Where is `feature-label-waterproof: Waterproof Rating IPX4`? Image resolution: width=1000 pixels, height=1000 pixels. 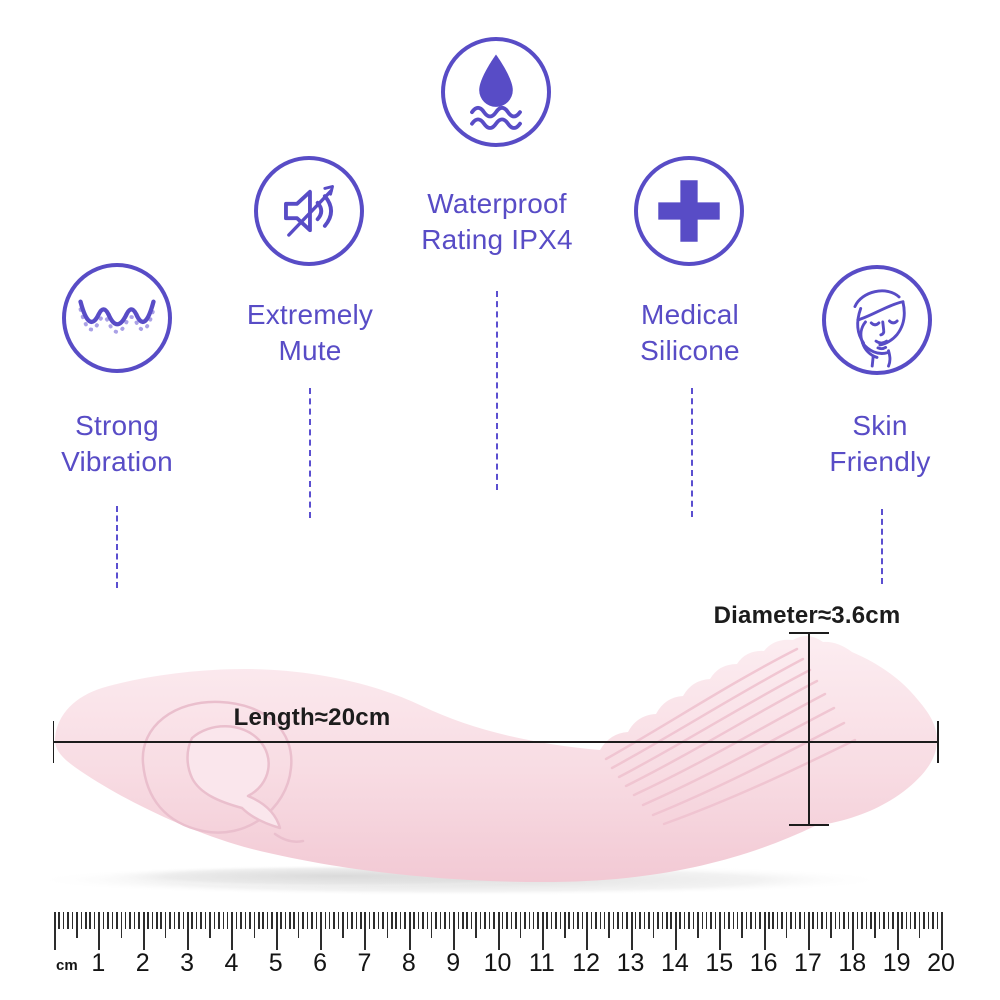 feature-label-waterproof: Waterproof Rating IPX4 is located at coordinates (497, 222).